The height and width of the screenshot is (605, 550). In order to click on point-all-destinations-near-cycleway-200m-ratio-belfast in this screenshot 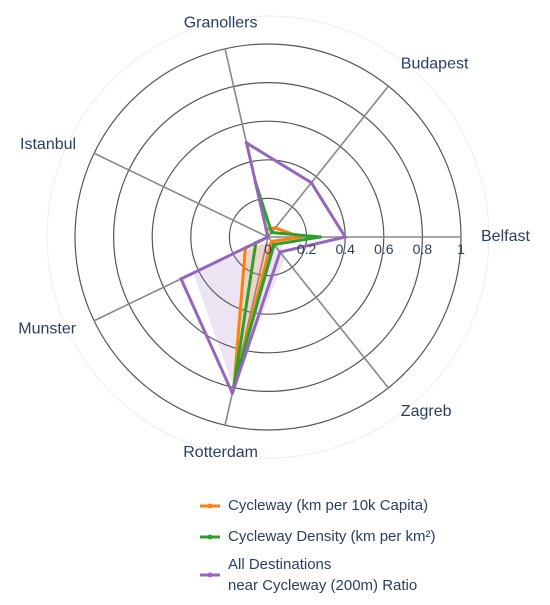, I will do `click(345, 237)`.